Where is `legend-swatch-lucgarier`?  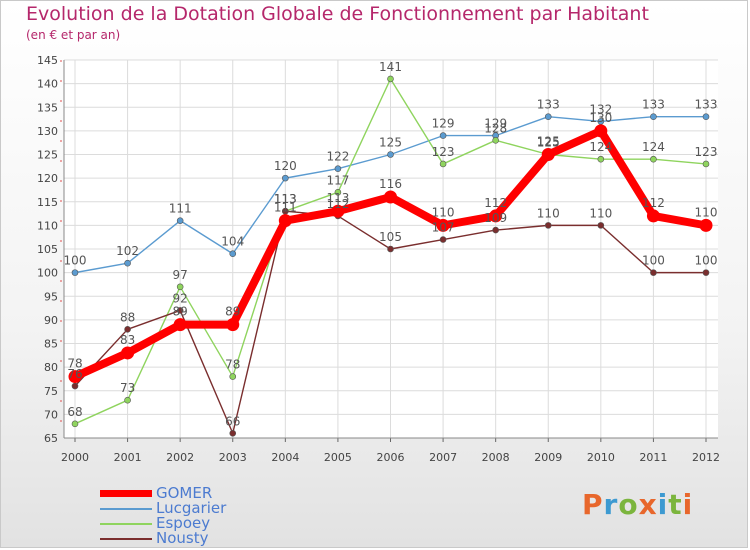
legend-swatch-lucgarier is located at coordinates (126, 509).